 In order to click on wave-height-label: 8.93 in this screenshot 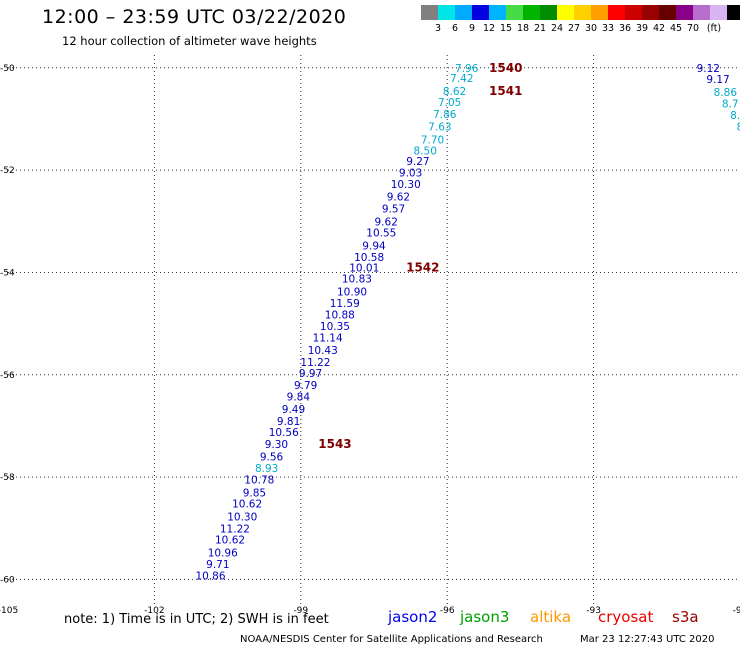, I will do `click(266, 469)`.